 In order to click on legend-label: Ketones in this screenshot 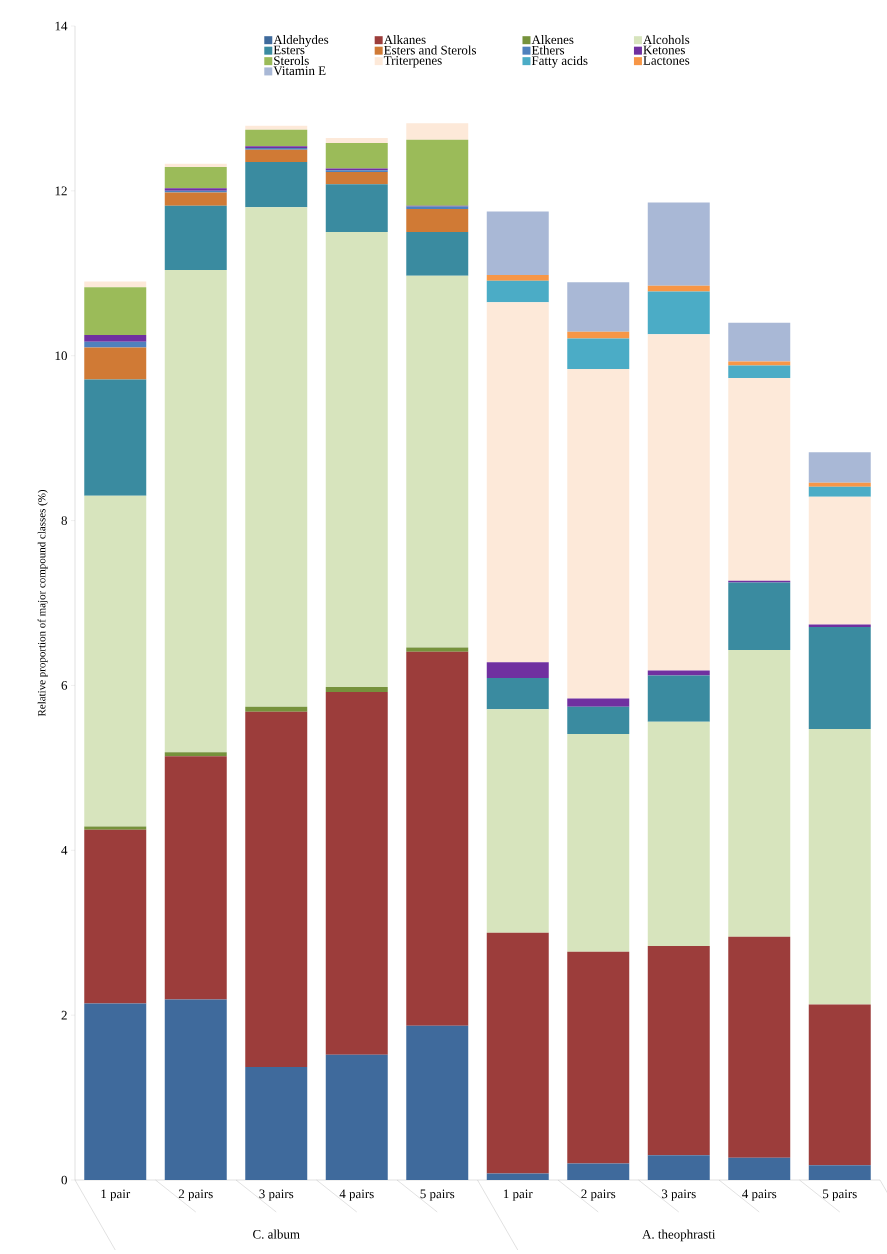, I will do `click(664, 50)`.